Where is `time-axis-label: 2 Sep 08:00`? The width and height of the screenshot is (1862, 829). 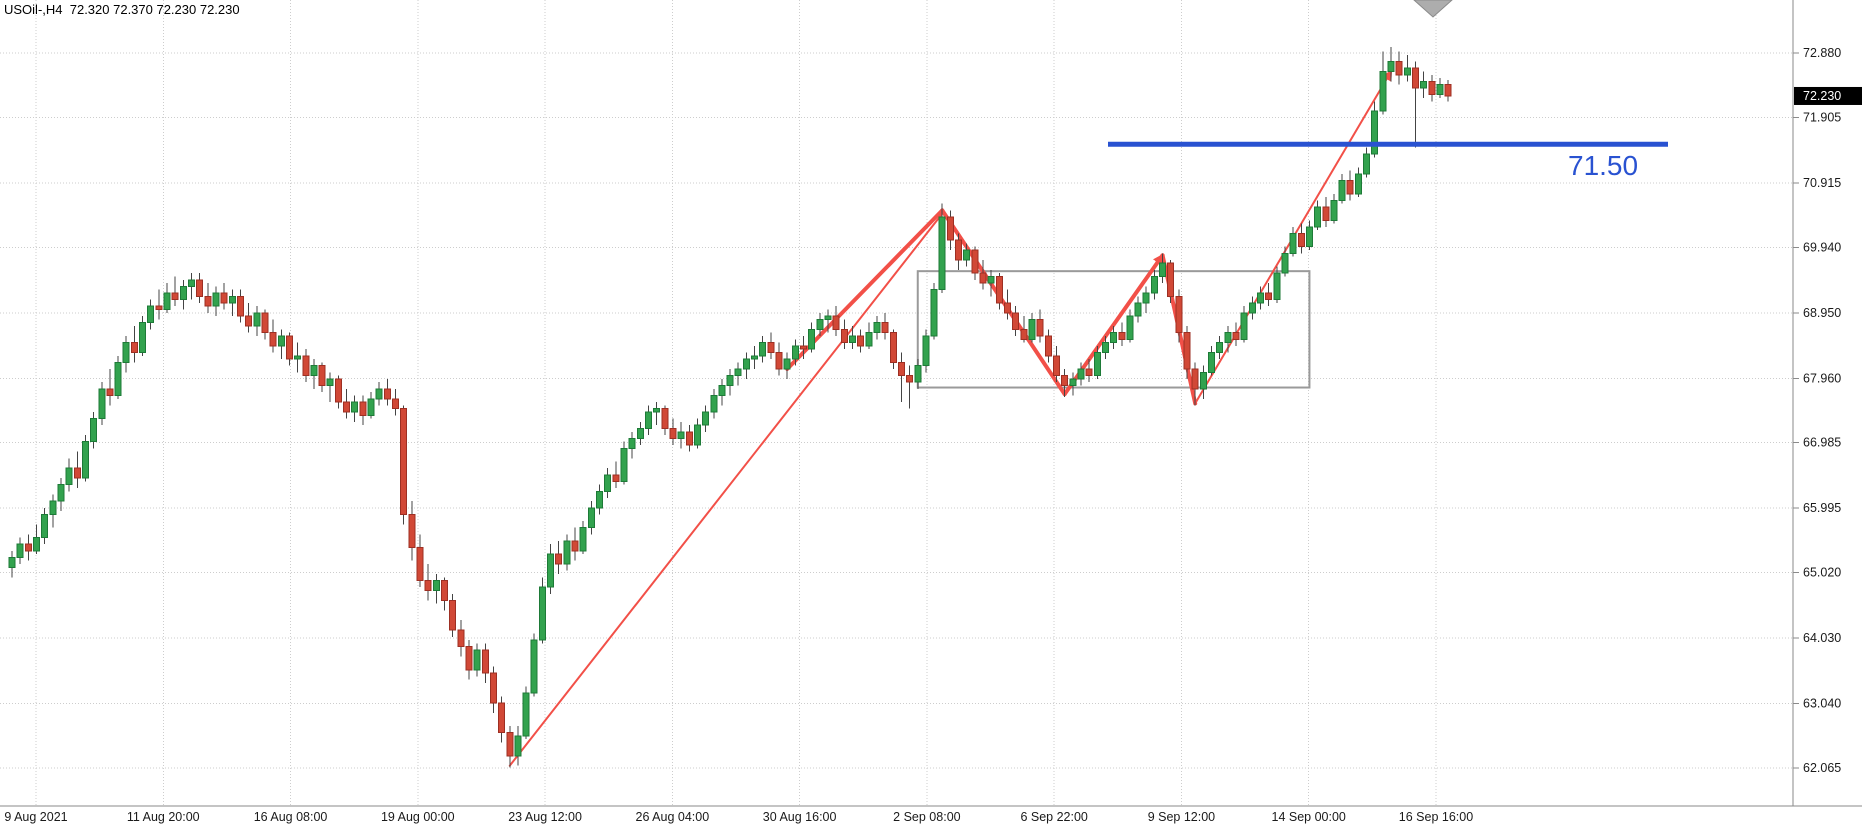 time-axis-label: 2 Sep 08:00 is located at coordinates (926, 817).